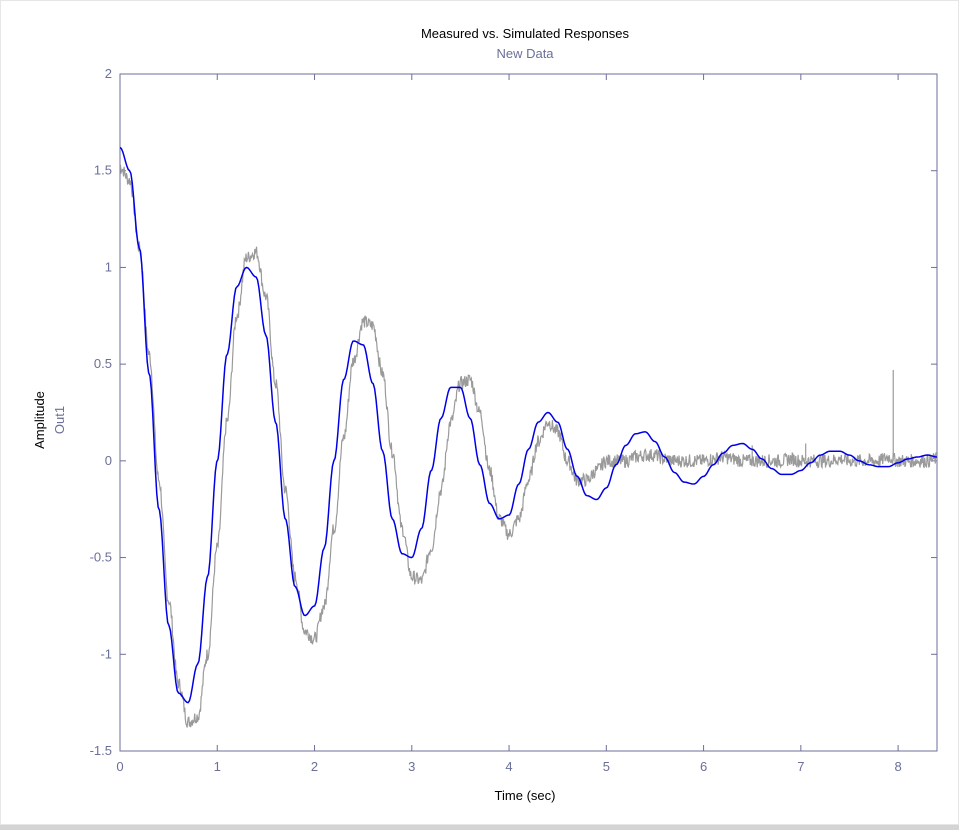  What do you see at coordinates (703, 766) in the screenshot?
I see `x-tick-label: 6` at bounding box center [703, 766].